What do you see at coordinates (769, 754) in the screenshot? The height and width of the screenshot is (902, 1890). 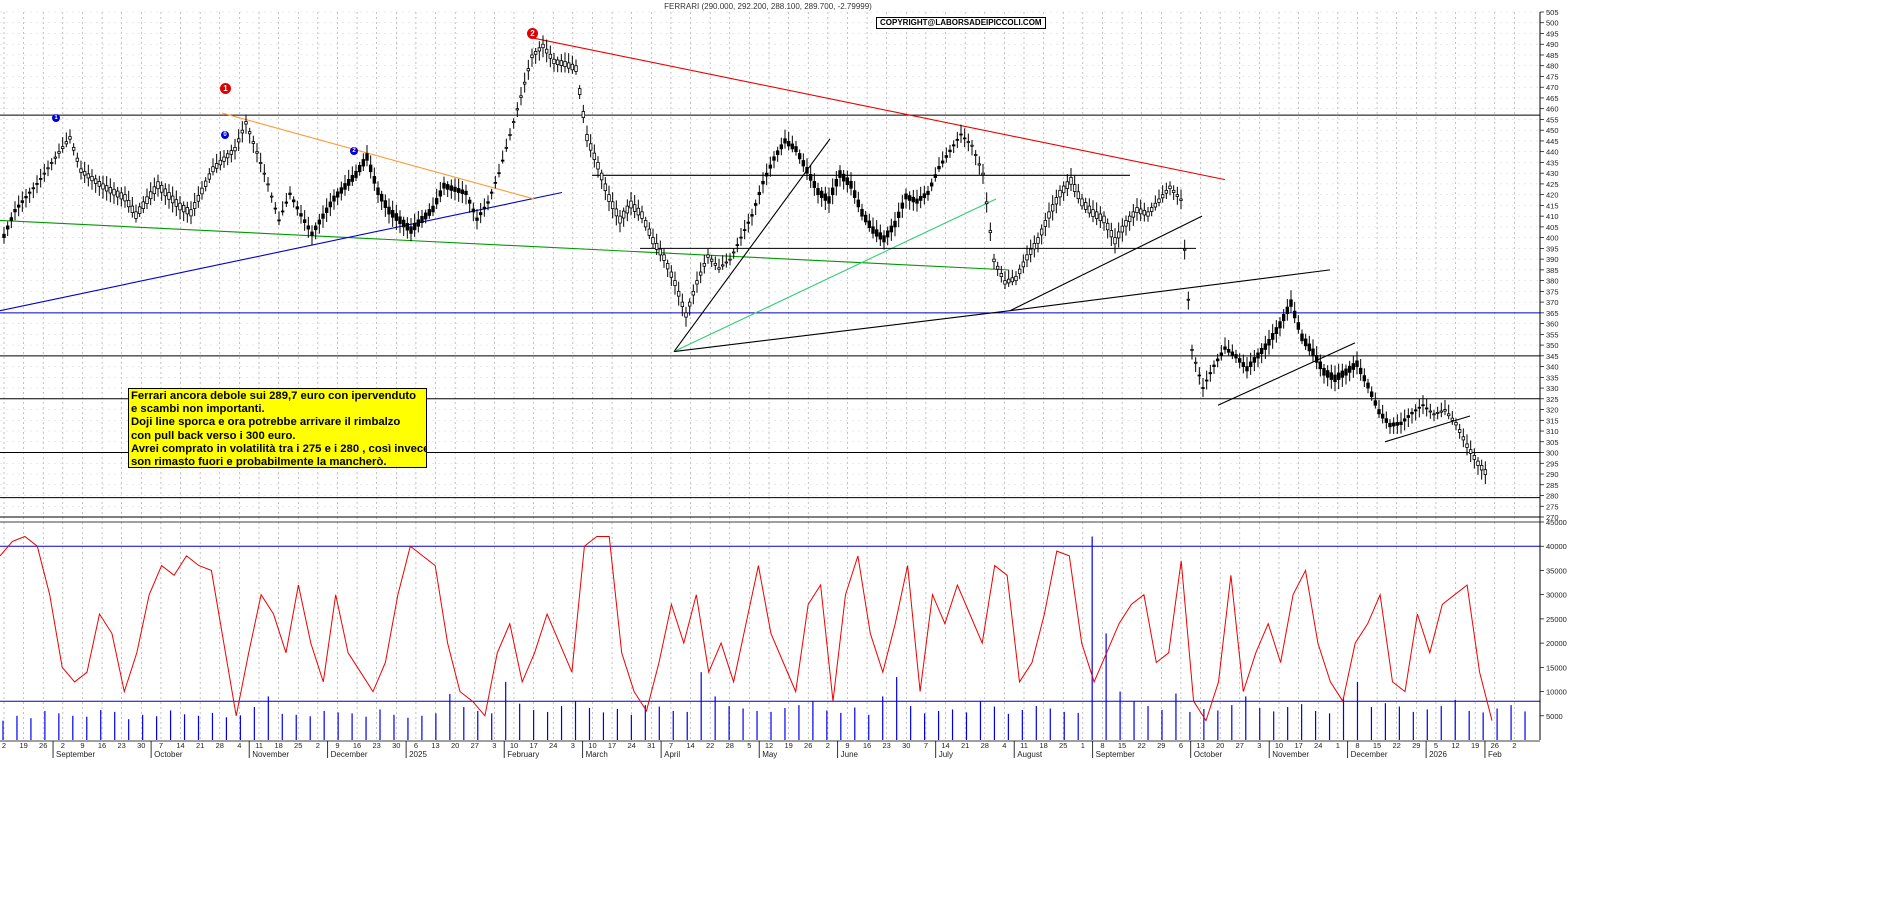 I see `month-label: May` at bounding box center [769, 754].